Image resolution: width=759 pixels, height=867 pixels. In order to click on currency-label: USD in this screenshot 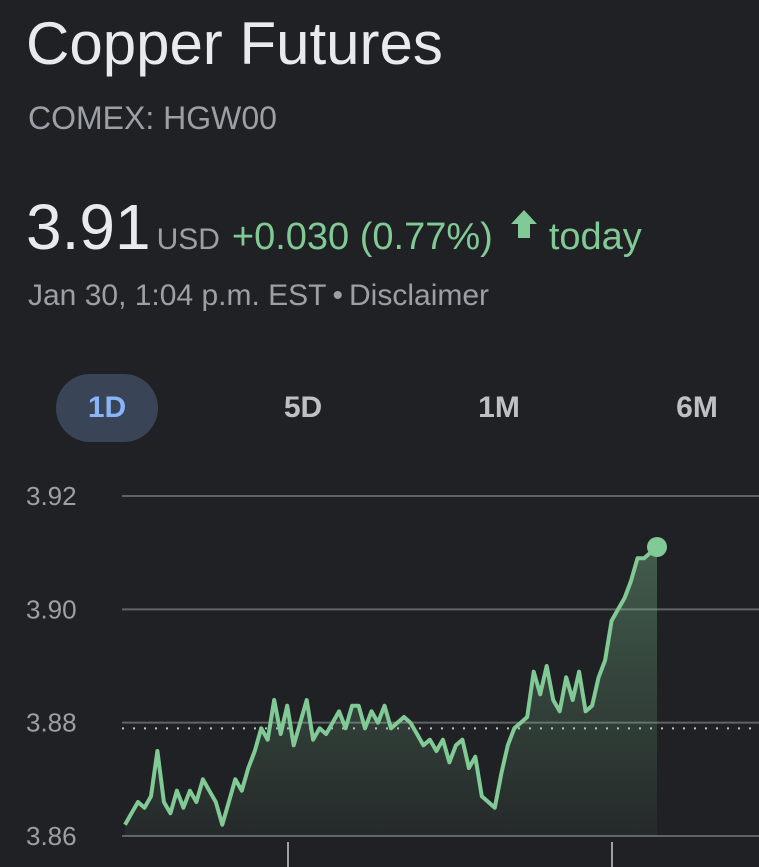, I will do `click(188, 239)`.